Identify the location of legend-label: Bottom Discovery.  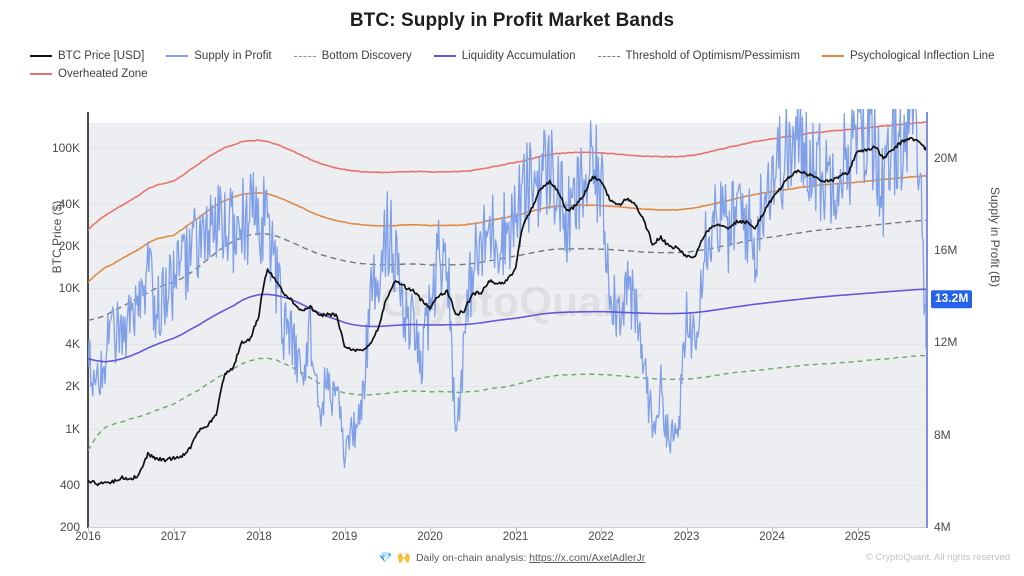
(366, 56).